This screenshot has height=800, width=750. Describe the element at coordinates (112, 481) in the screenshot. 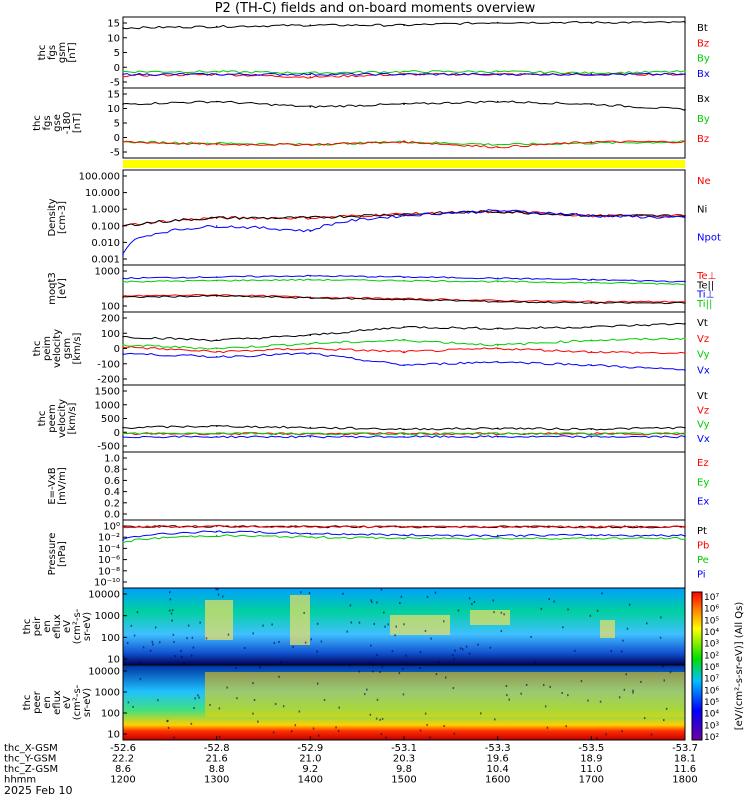

I see `y-tick-label: 0.6` at that location.